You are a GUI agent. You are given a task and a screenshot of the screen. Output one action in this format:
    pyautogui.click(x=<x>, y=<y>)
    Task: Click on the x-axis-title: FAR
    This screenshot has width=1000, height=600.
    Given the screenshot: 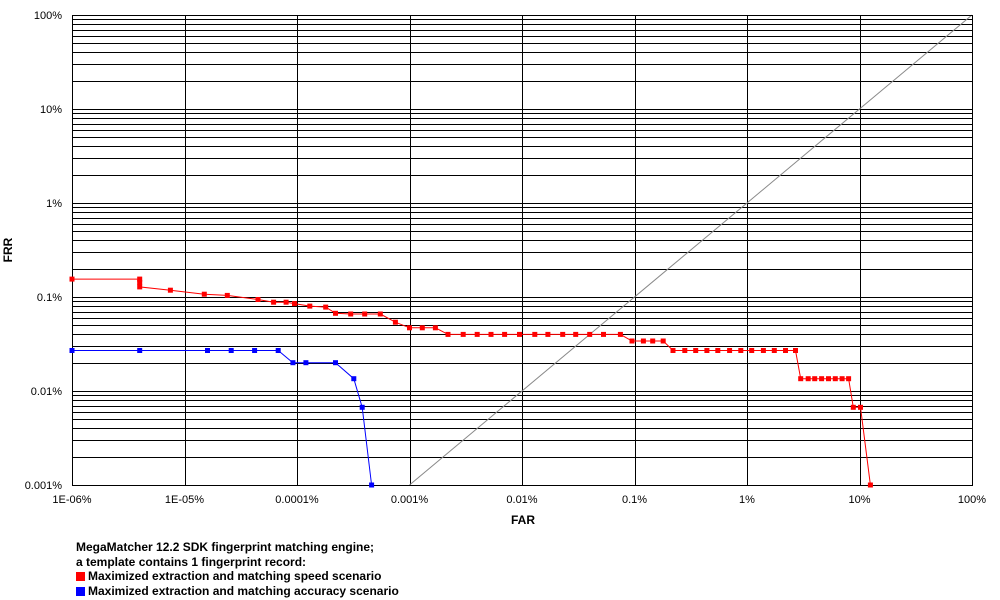 What is the action you would take?
    pyautogui.click(x=523, y=520)
    